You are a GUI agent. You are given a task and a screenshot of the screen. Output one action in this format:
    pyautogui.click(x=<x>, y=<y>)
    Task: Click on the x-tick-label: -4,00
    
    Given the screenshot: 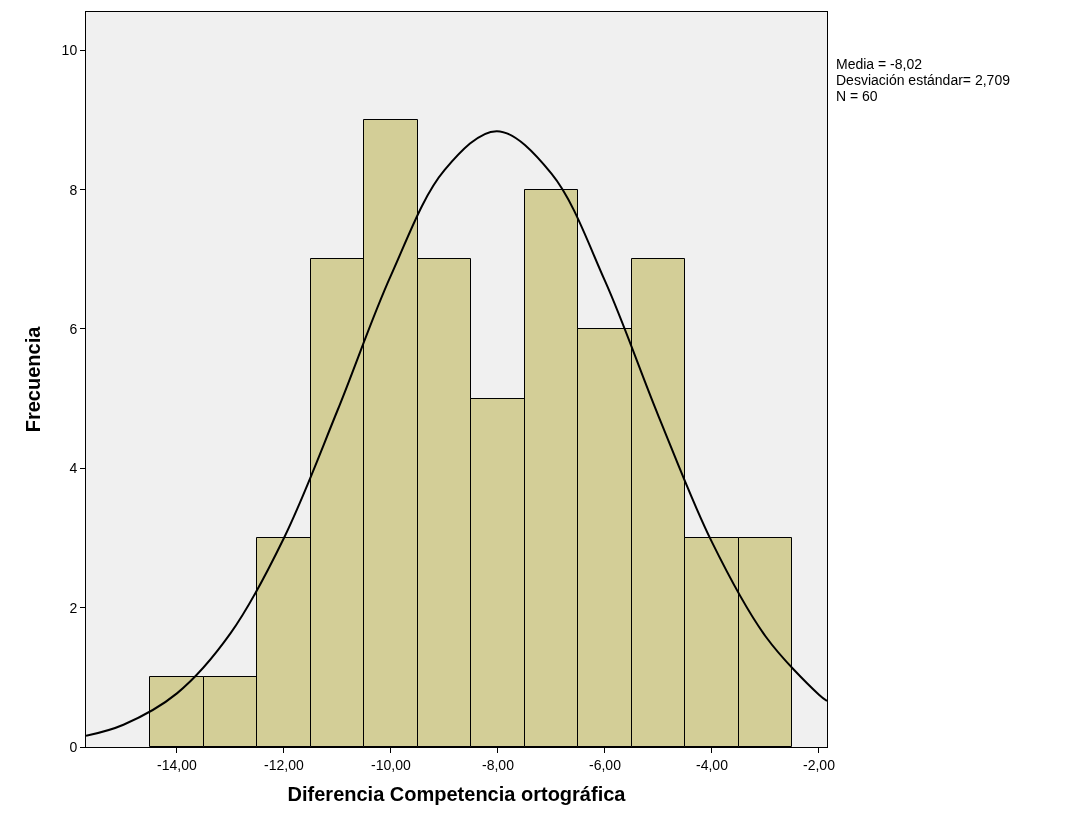 What is the action you would take?
    pyautogui.click(x=712, y=764)
    